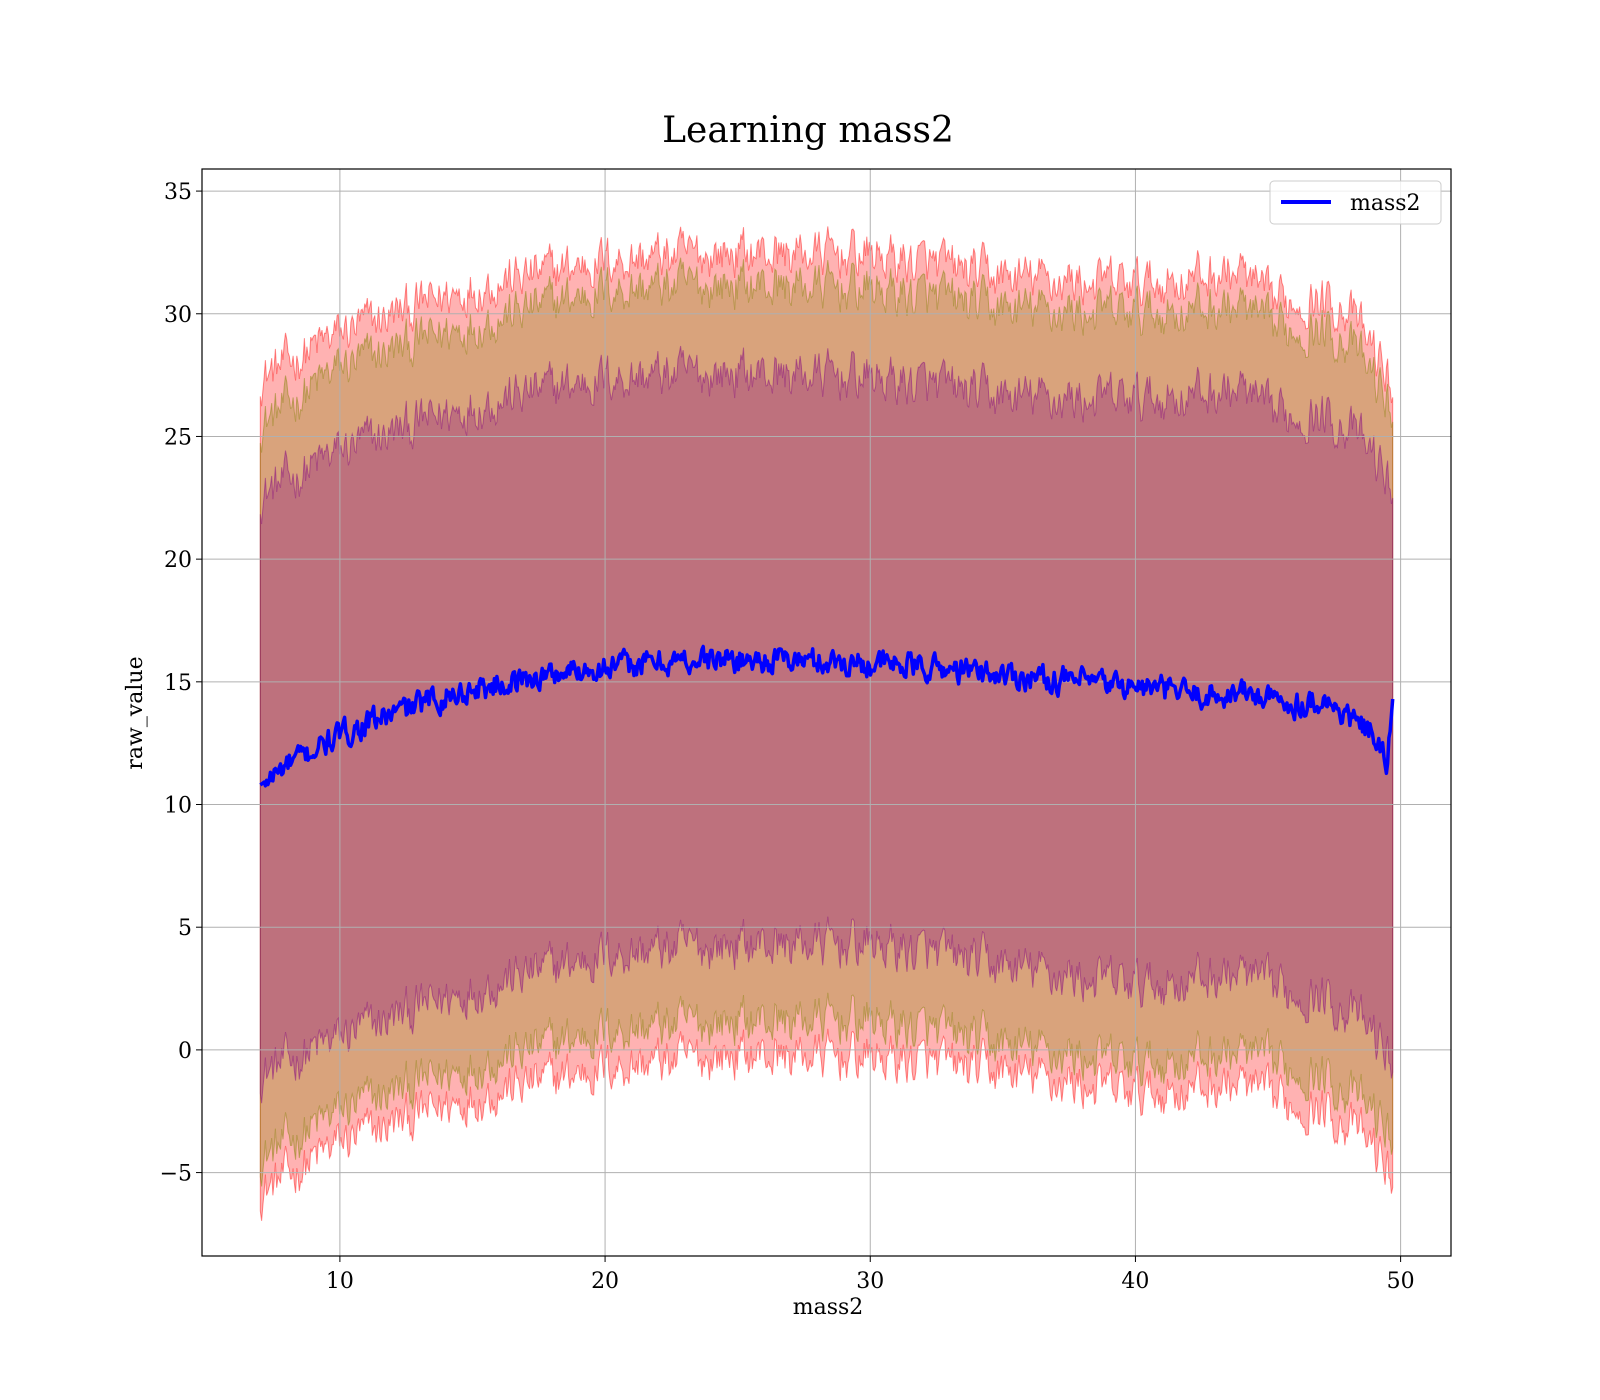 The width and height of the screenshot is (1600, 1400). Describe the element at coordinates (870, 1281) in the screenshot. I see `x-tick-label: 30` at that location.